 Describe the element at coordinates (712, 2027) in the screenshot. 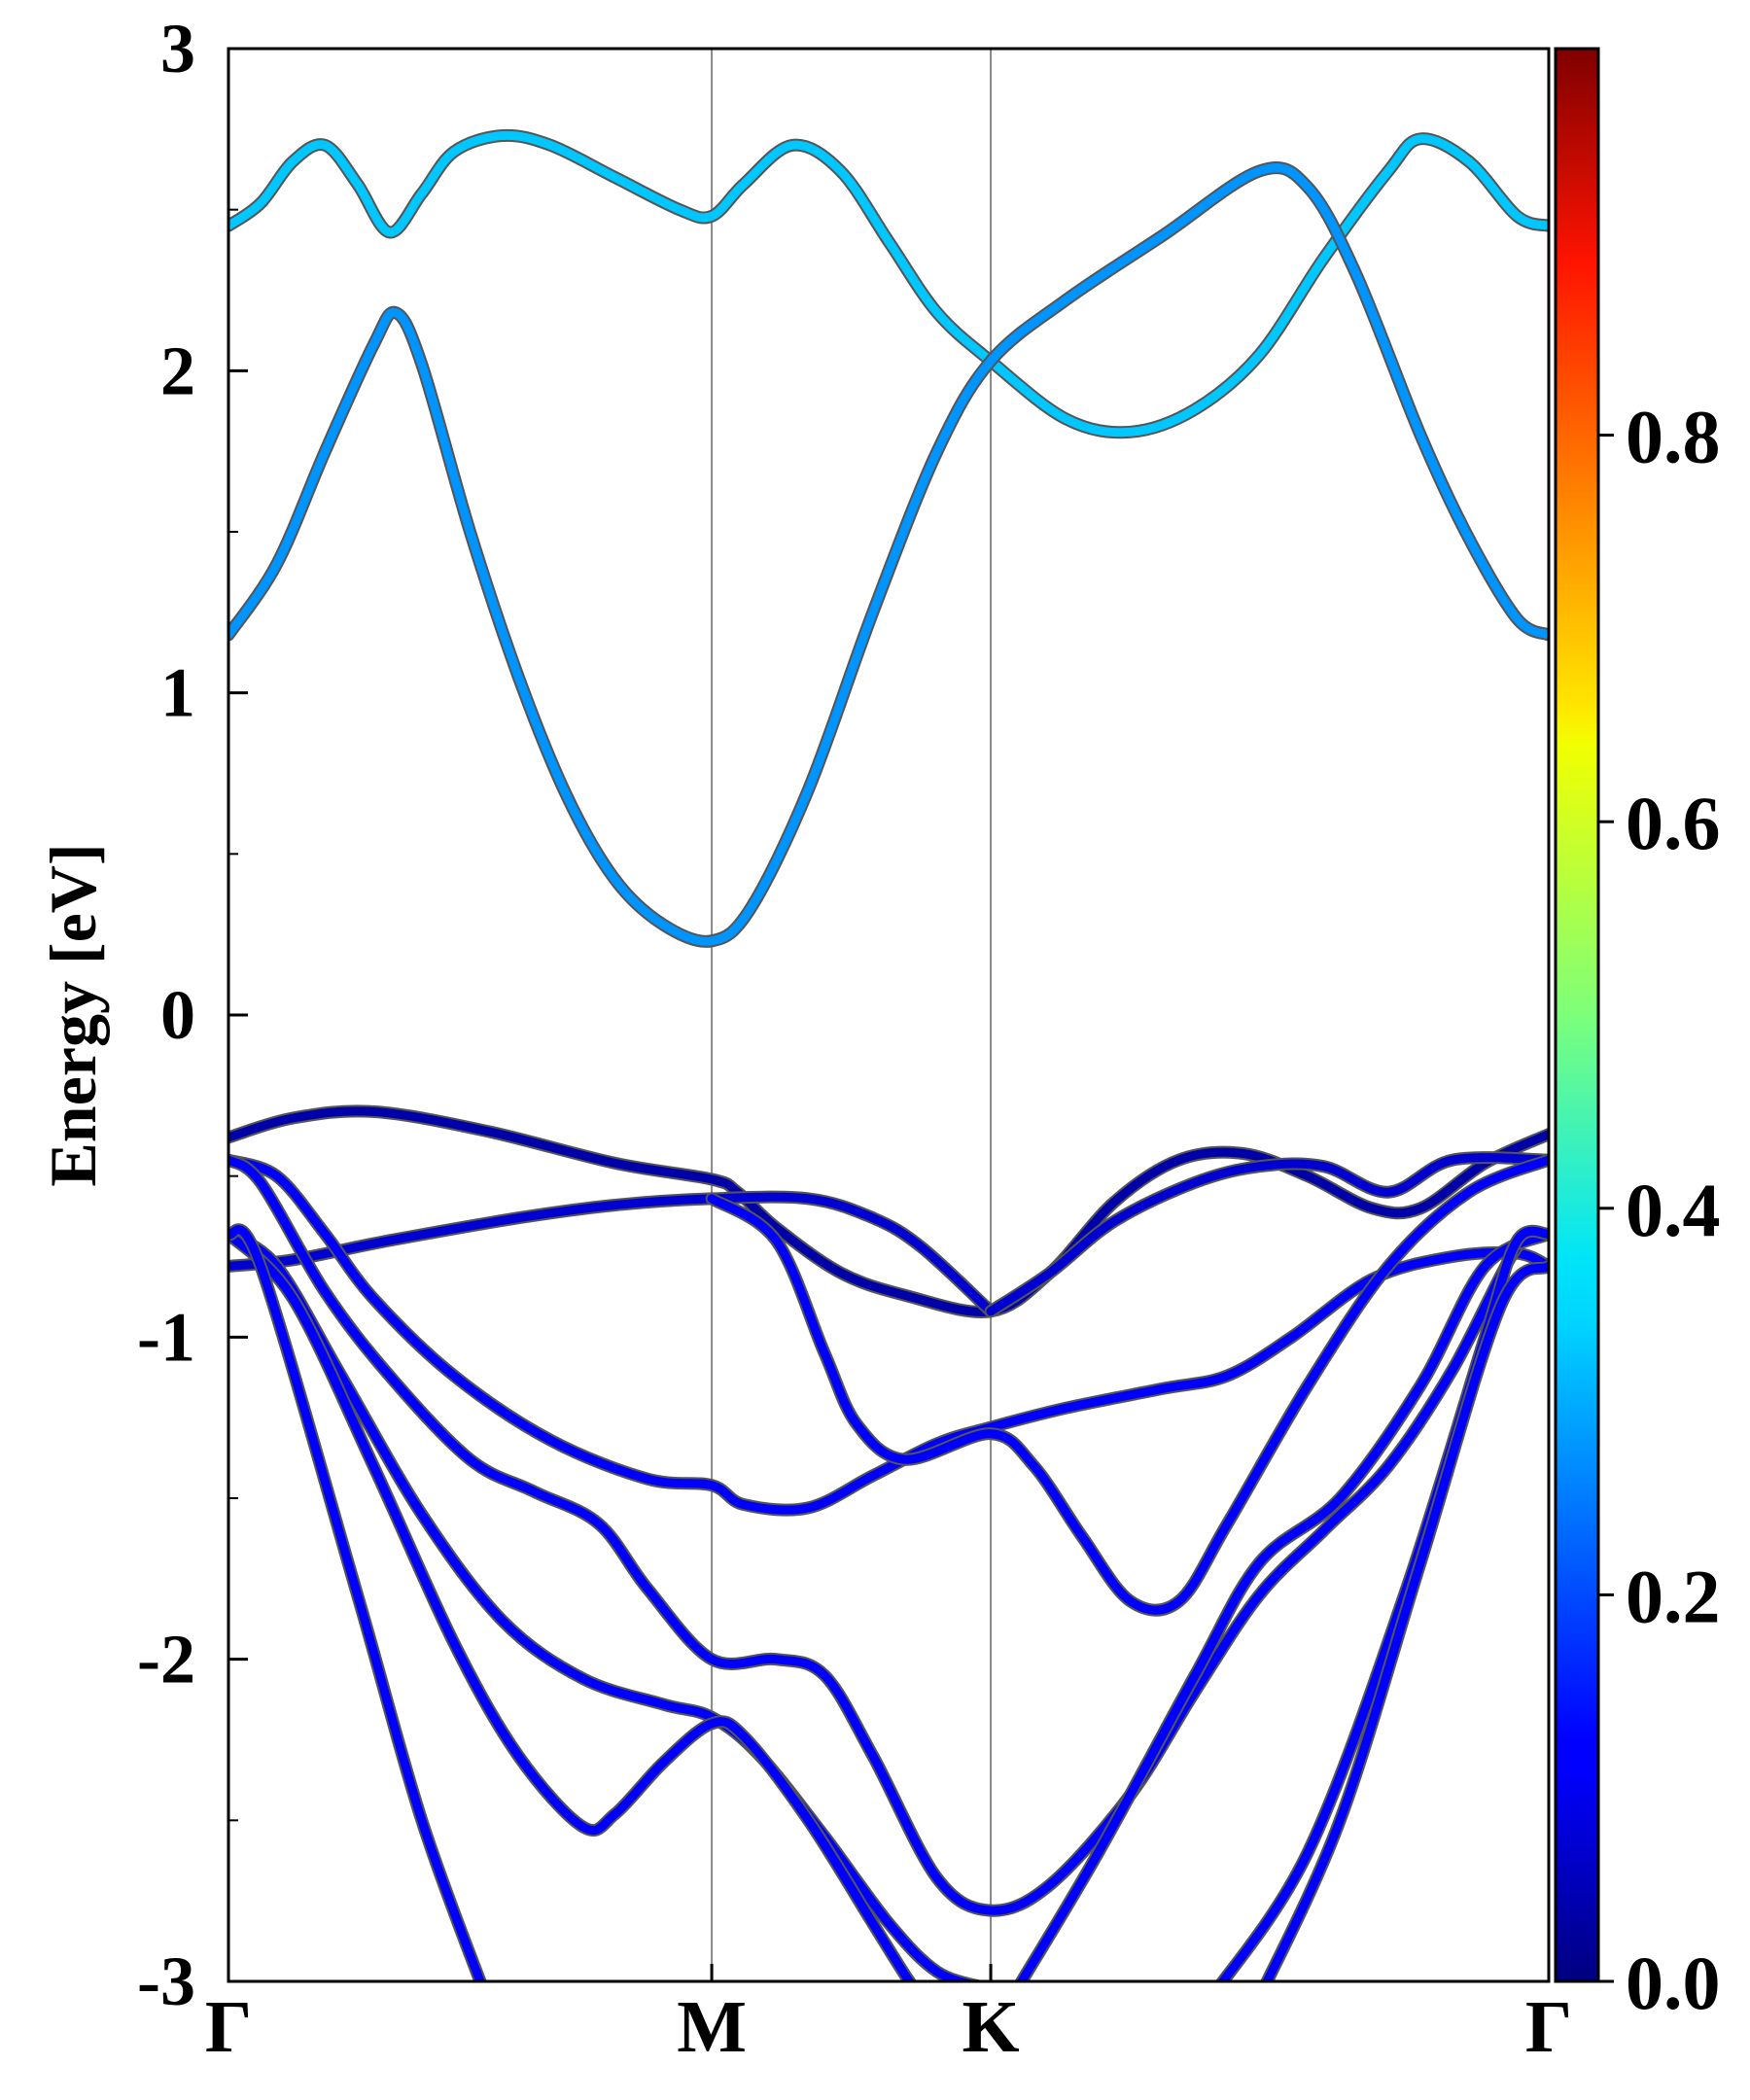

I see `x-tick-label: M` at that location.